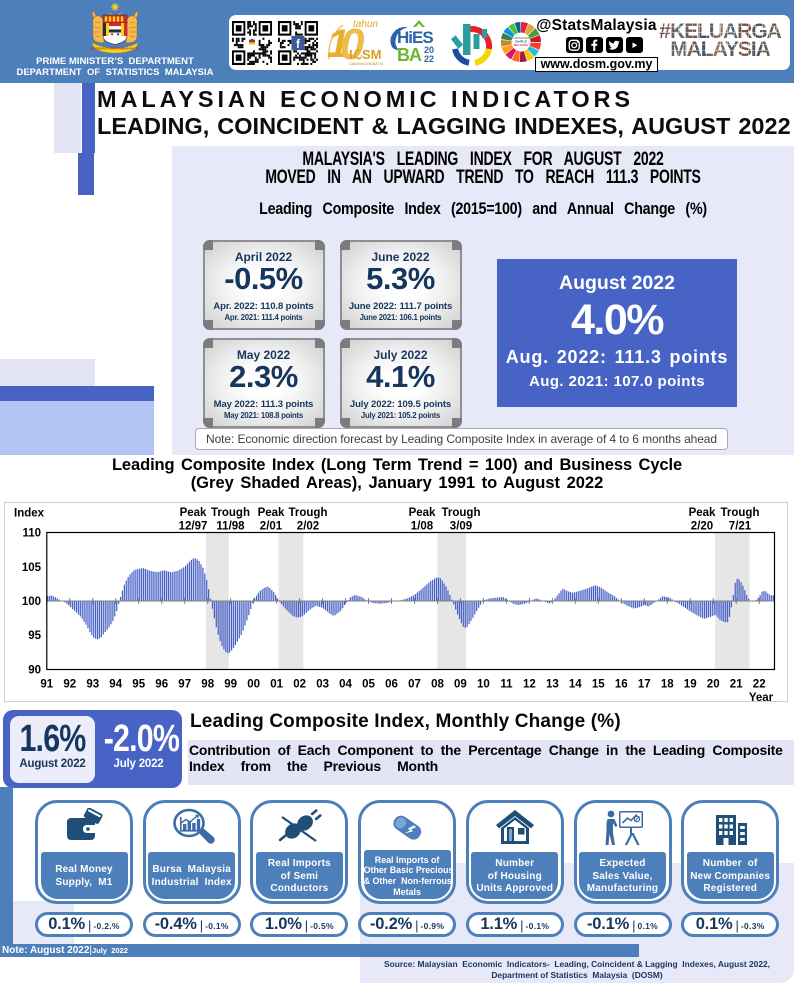 The image size is (794, 983). What do you see at coordinates (483, 685) in the screenshot?
I see `svg-text: 10` at bounding box center [483, 685].